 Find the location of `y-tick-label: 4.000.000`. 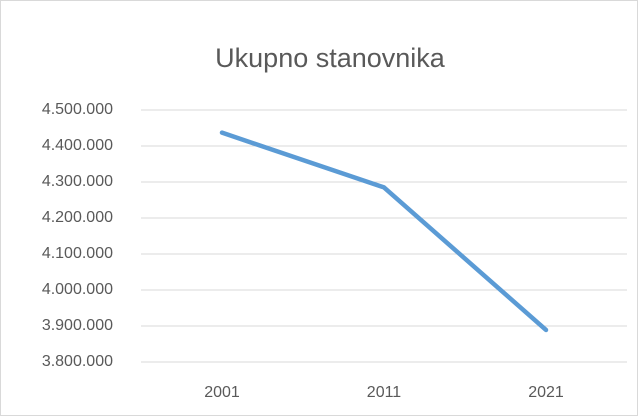

y-tick-label: 4.000.000 is located at coordinates (77, 289).